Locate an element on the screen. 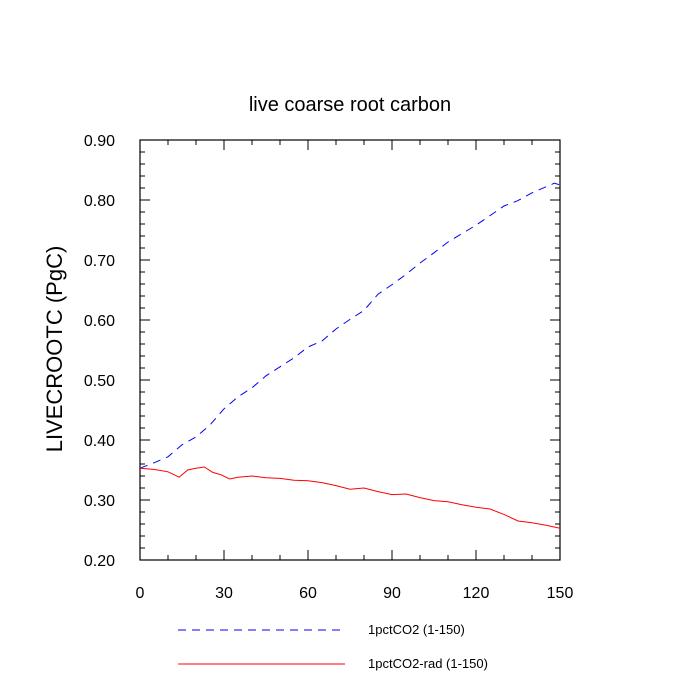  x-tick-label: 120 is located at coordinates (476, 593).